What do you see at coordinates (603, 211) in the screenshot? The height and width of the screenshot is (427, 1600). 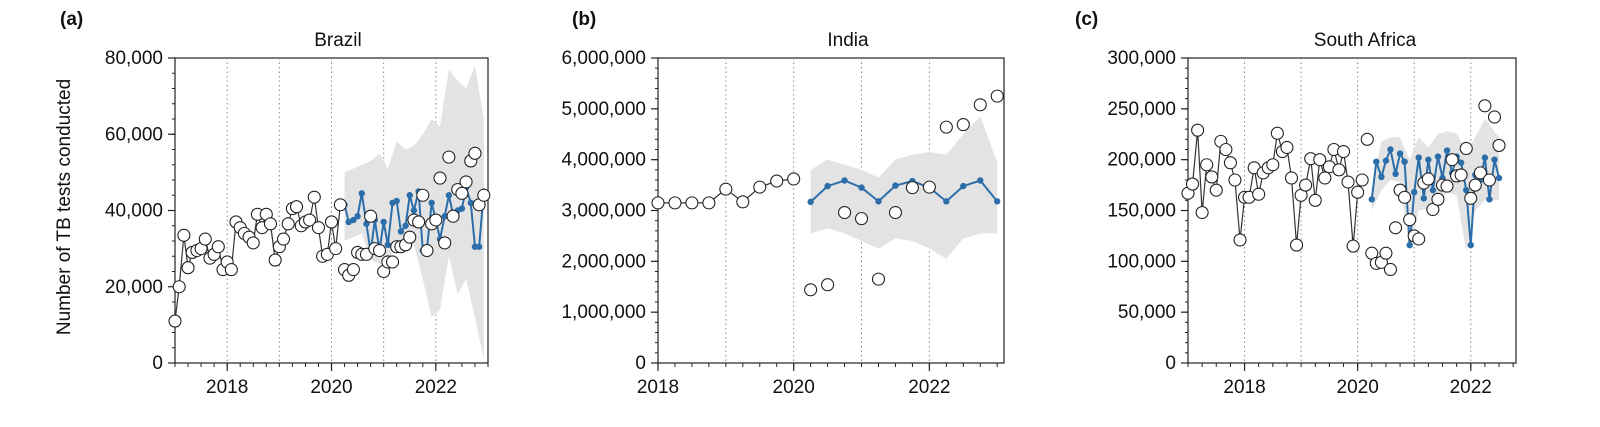 I see `y-tick-label: 3,000,000` at bounding box center [603, 211].